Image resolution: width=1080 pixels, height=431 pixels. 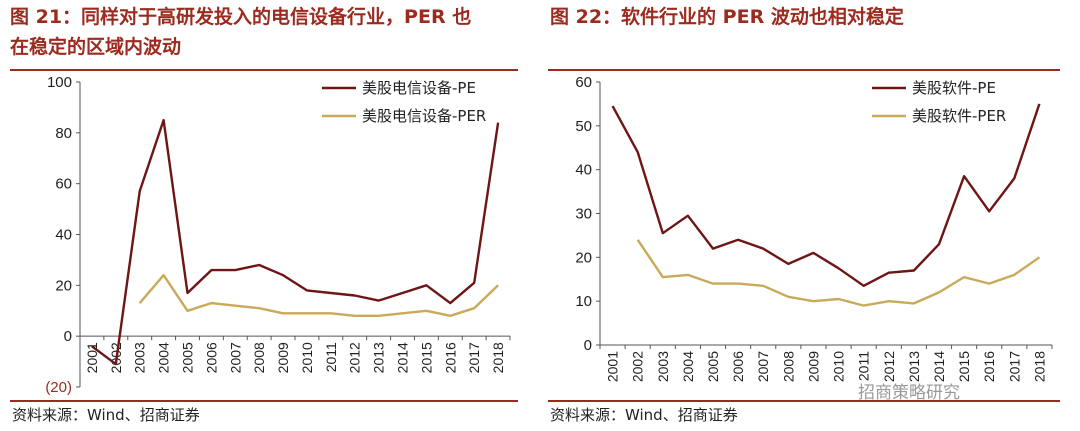 I want to click on left-x-tick-label: 2006, so click(x=211, y=357).